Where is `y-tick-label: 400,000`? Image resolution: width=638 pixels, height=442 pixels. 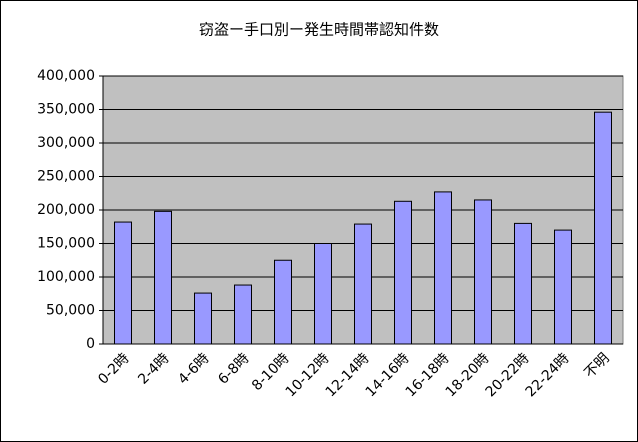
y-tick-label: 400,000 is located at coordinates (66, 76).